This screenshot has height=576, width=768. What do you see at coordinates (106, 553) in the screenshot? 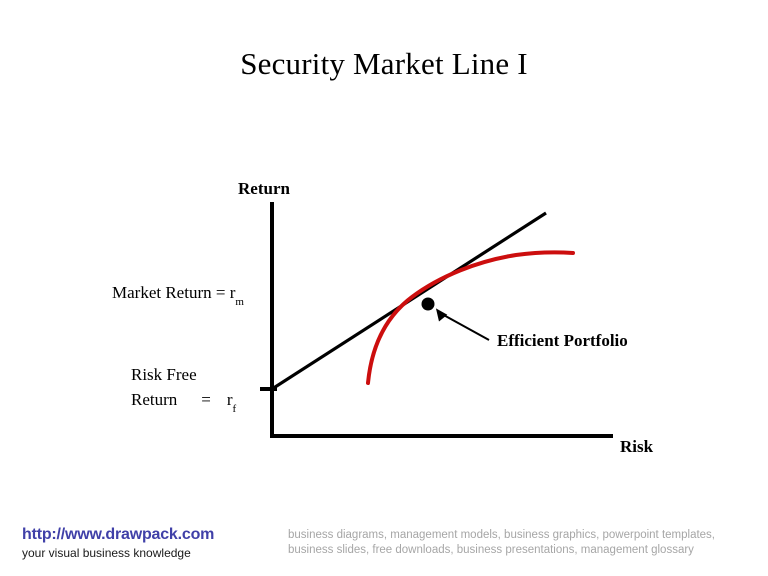
I see `footer-tagline: your visual business knowledge` at bounding box center [106, 553].